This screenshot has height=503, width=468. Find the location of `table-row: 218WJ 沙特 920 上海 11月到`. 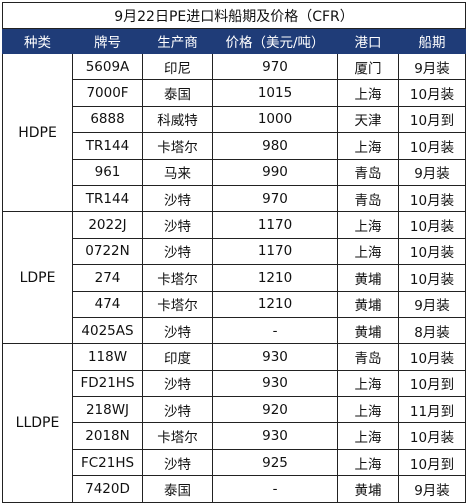

table-row: 218WJ 沙特 920 上海 11月到 is located at coordinates (235, 410).